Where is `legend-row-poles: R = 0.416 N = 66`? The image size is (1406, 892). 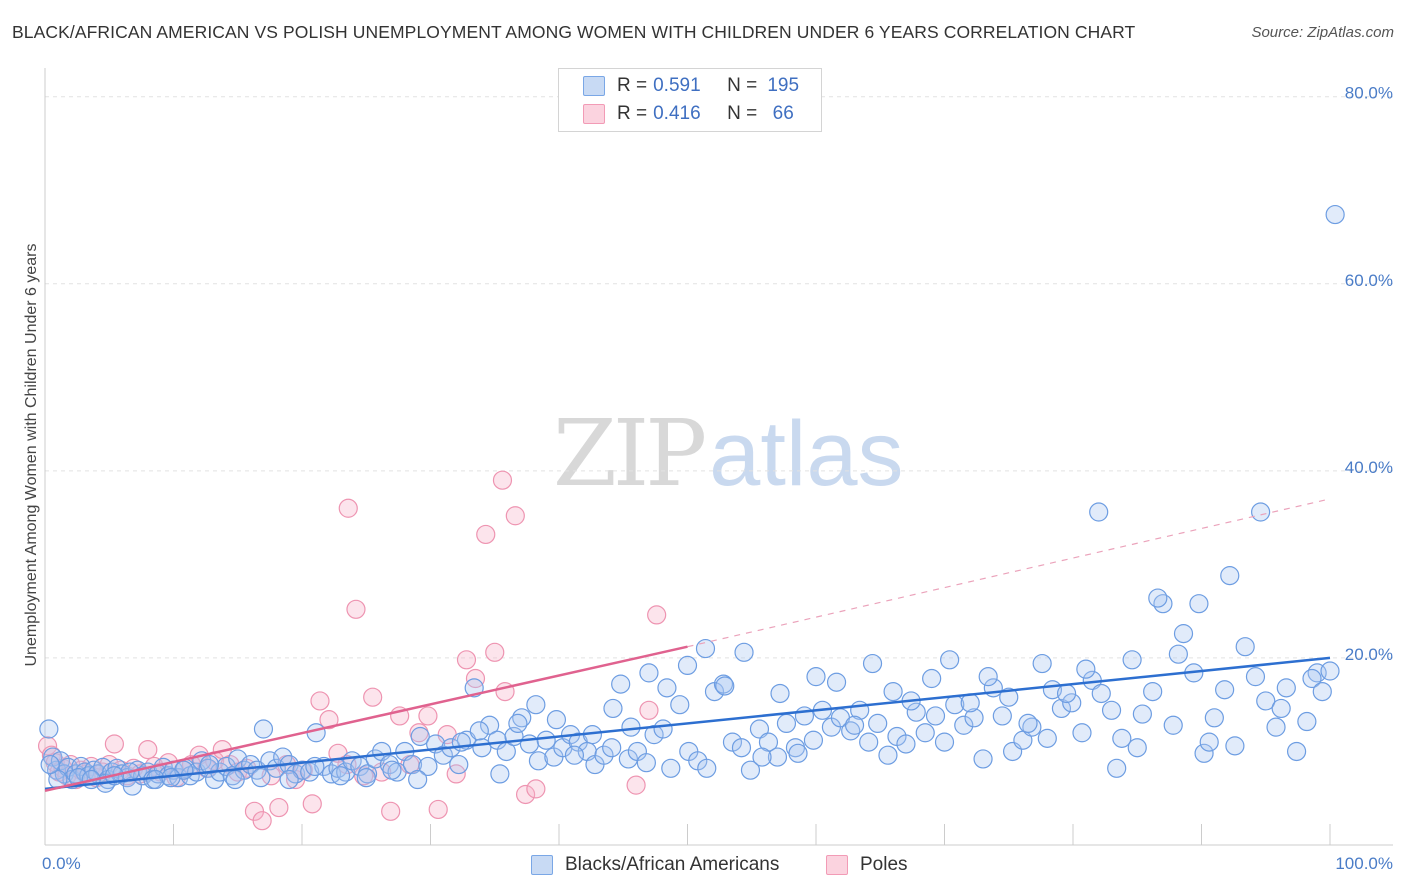 legend-row-poles: R = 0.416 N = 66 is located at coordinates (693, 114).